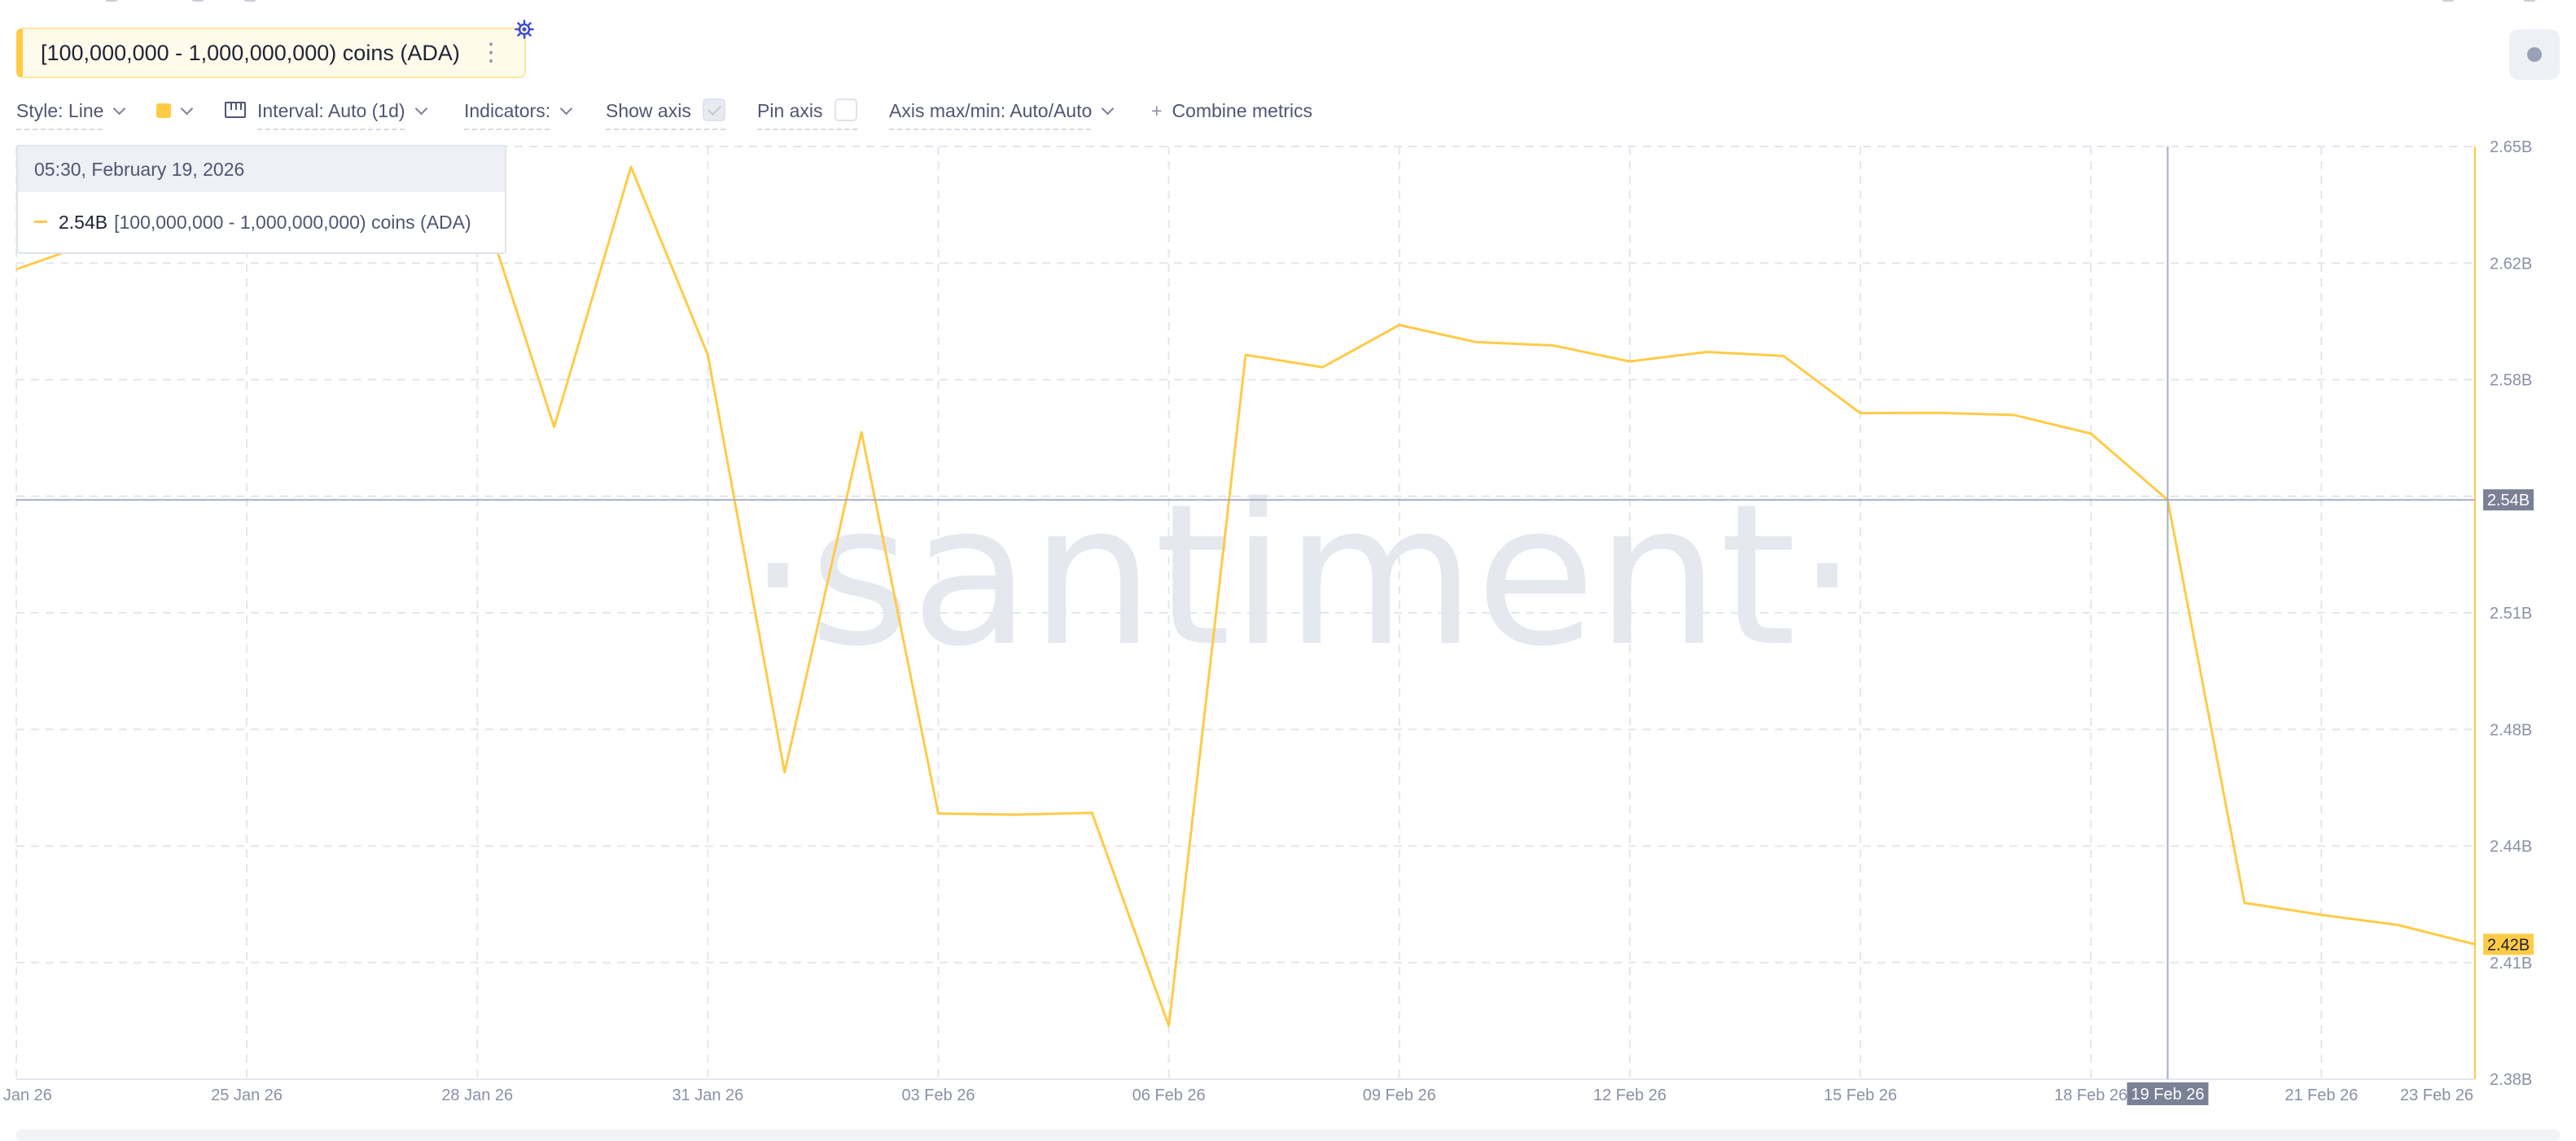 The height and width of the screenshot is (1141, 2576). What do you see at coordinates (2511, 614) in the screenshot?
I see `y-tick-label: 2.51B` at bounding box center [2511, 614].